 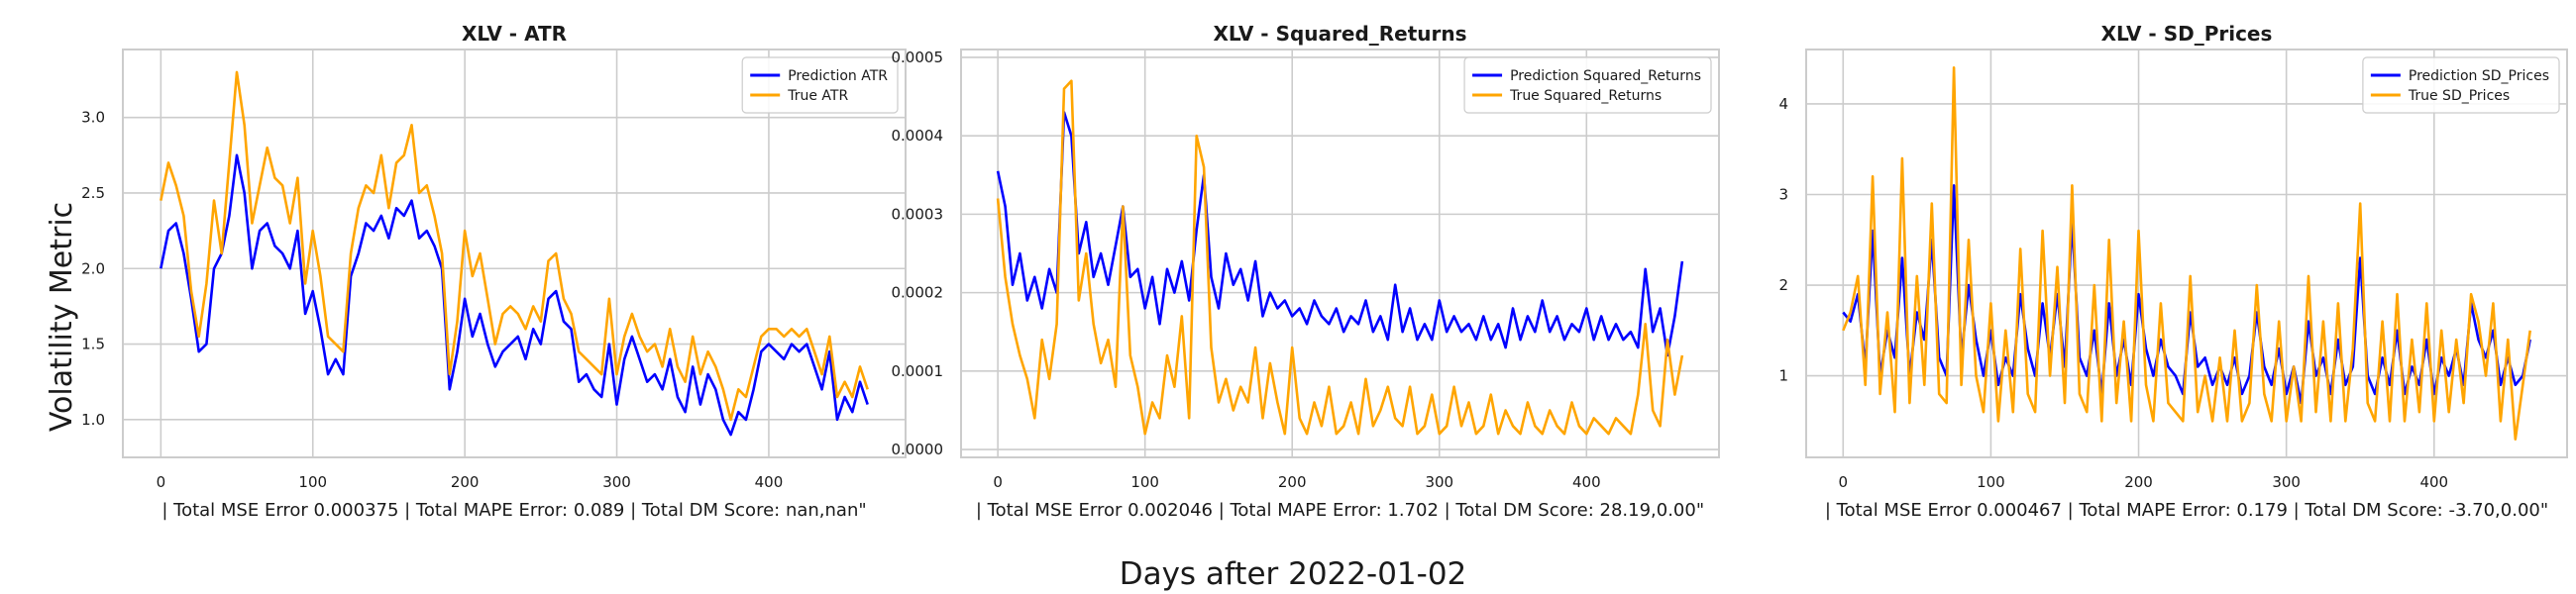 What do you see at coordinates (62, 317) in the screenshot?
I see `figure-ylabel: Volatility Metric` at bounding box center [62, 317].